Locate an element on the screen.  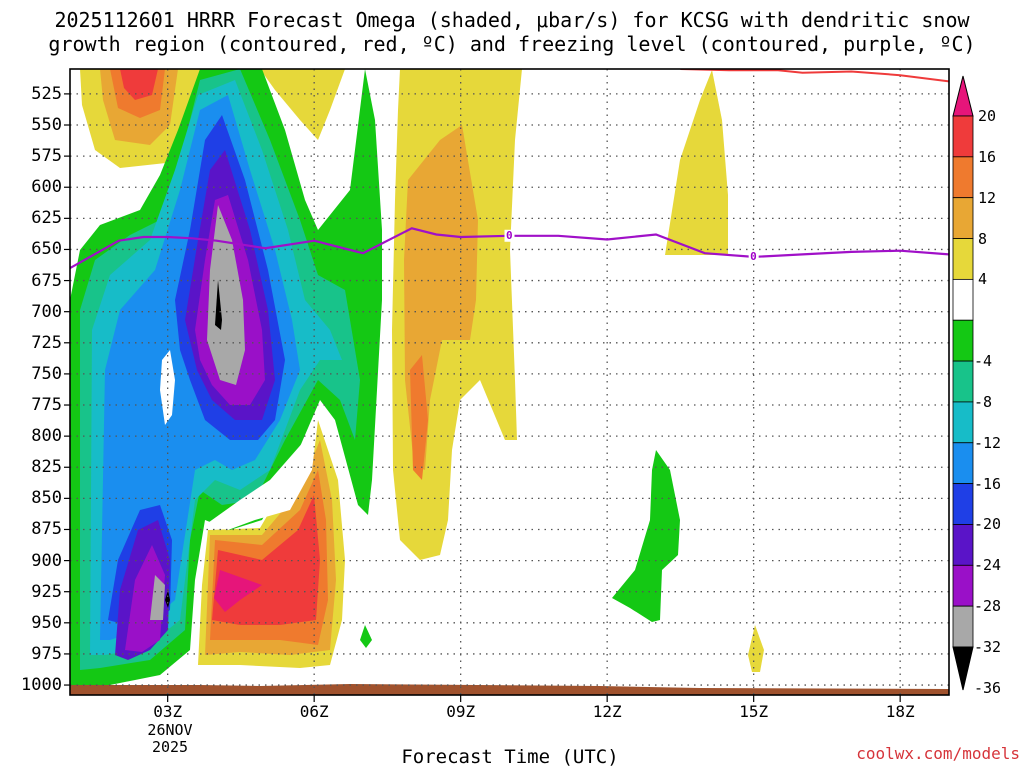
colorbar-label--12: -12 is located at coordinates (988, 442).